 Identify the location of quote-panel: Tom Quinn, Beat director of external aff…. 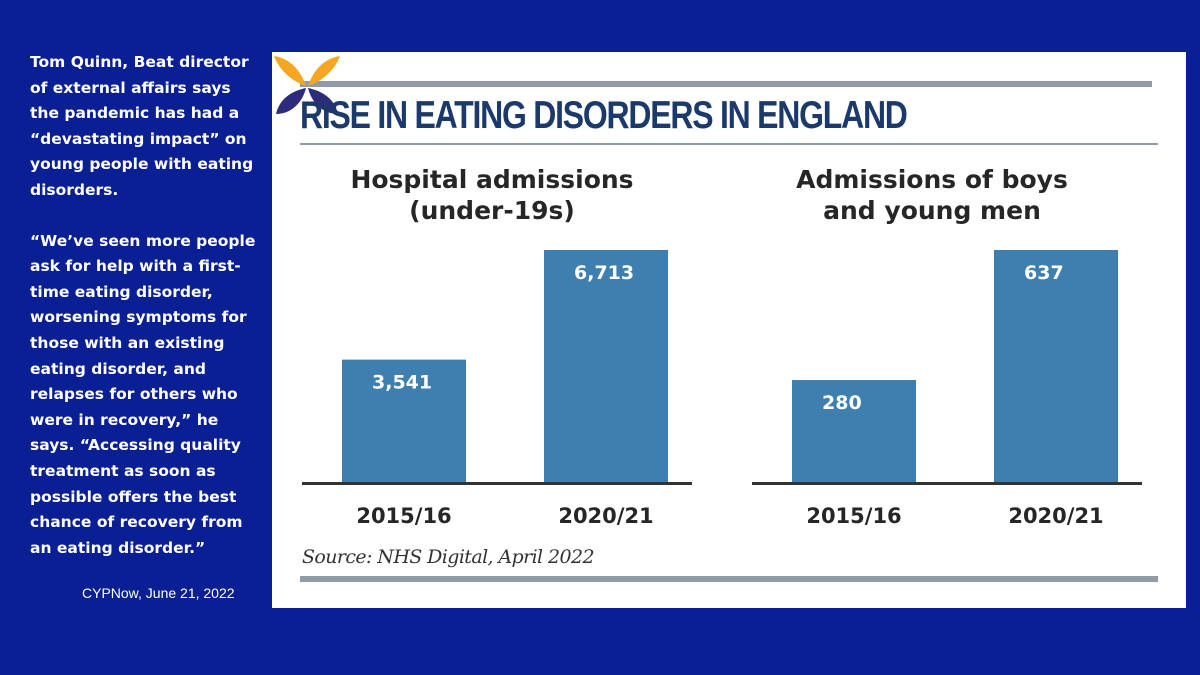
(146, 305).